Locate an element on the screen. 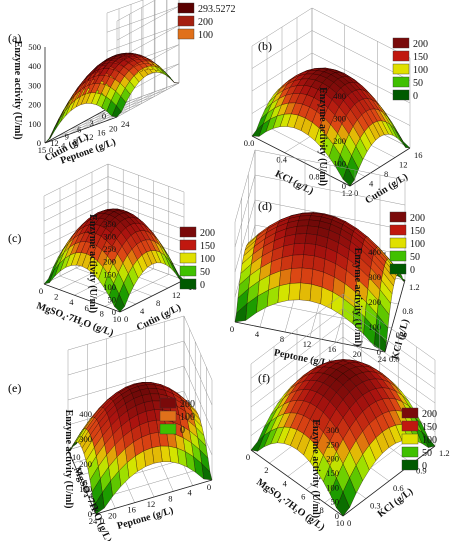  z-tick-label: 500 is located at coordinates (34, 47).